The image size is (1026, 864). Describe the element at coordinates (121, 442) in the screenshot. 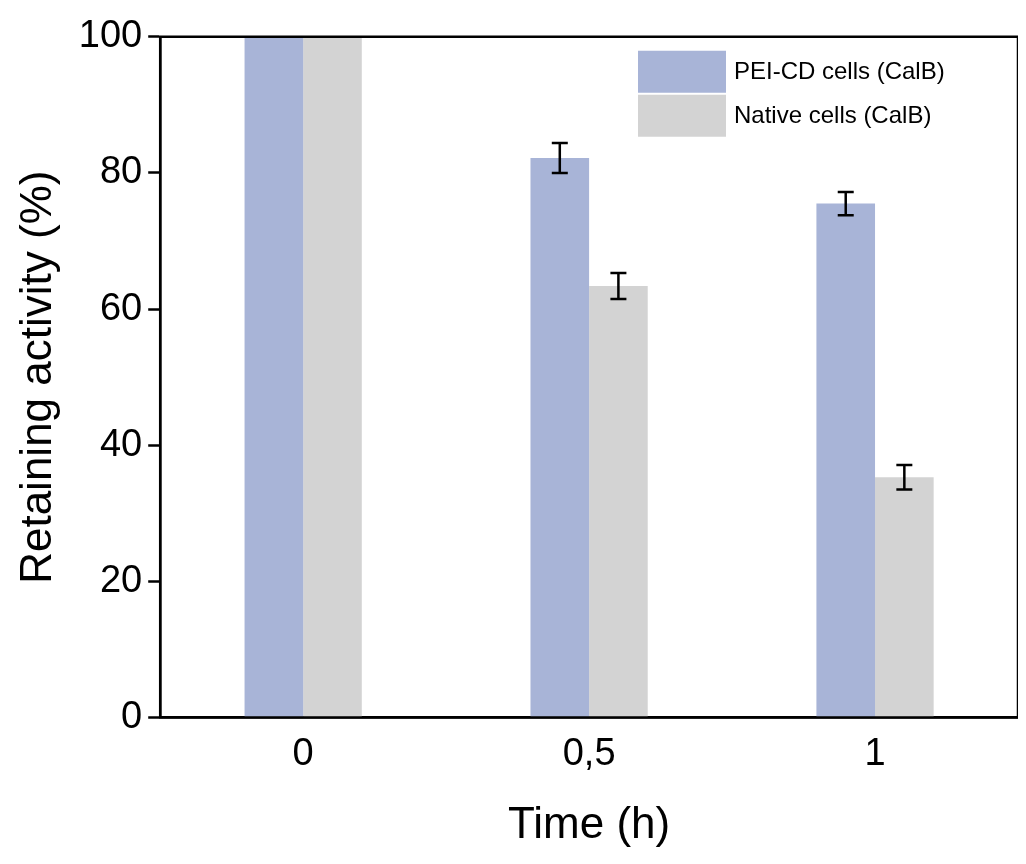

I see `y-tick-label: 40` at that location.